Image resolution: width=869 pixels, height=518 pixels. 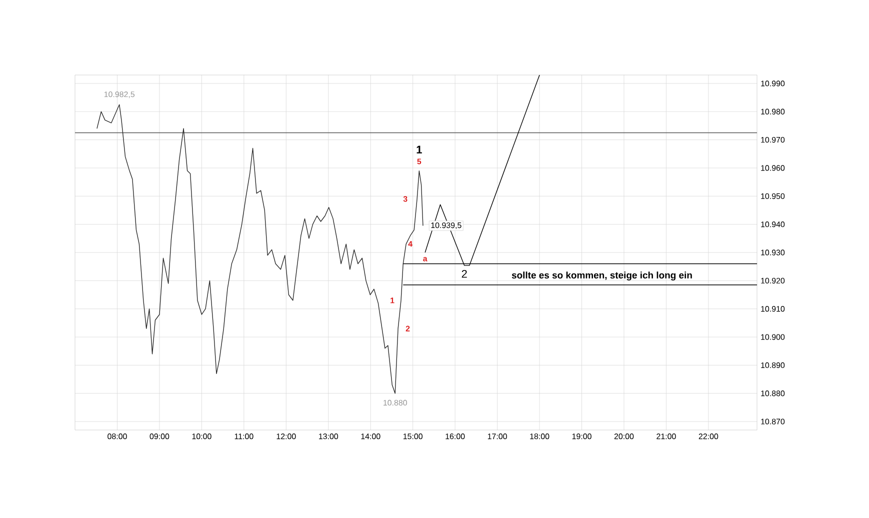 What do you see at coordinates (602, 276) in the screenshot?
I see `annotation: sollte es so kommen, steige ich long ein` at bounding box center [602, 276].